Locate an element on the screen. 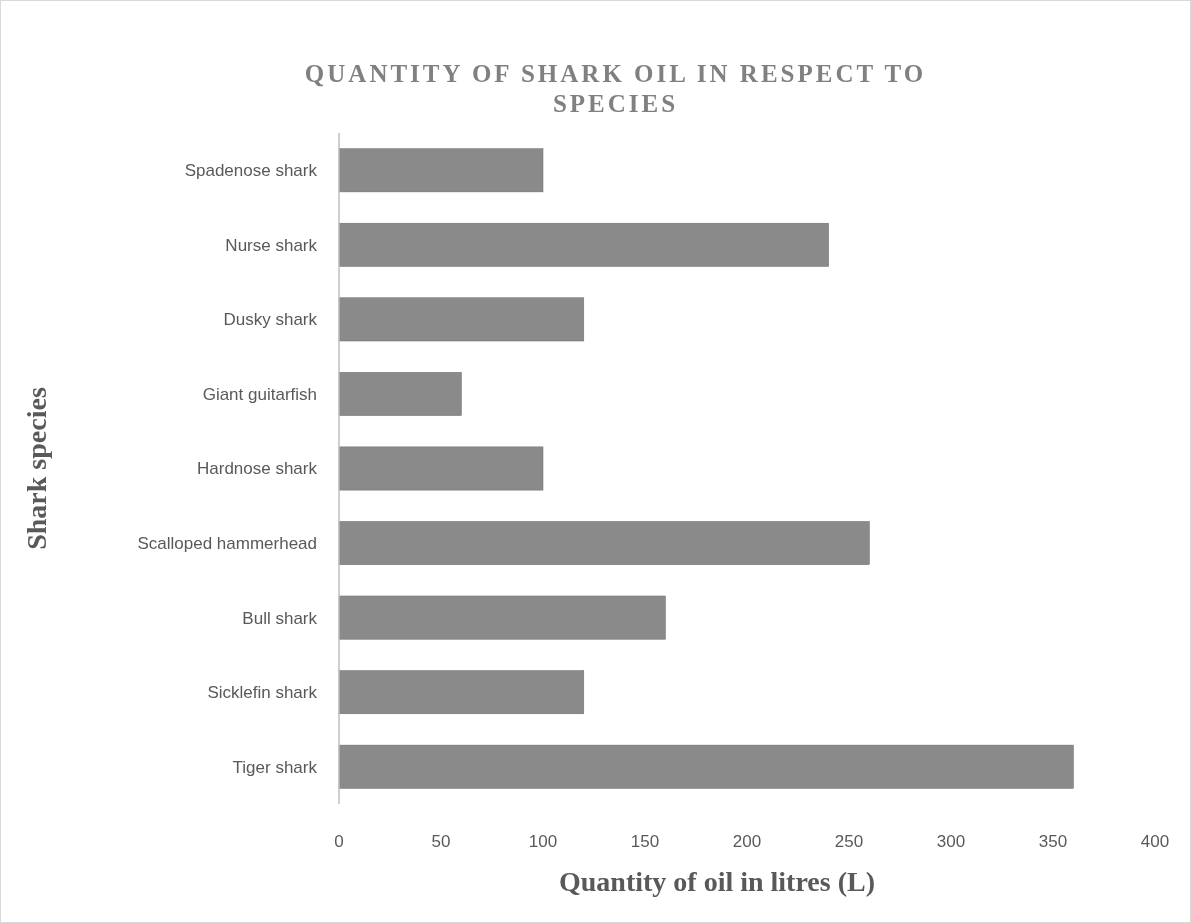 The image size is (1191, 923). y-tick-label: Hardnose shark is located at coordinates (257, 469).